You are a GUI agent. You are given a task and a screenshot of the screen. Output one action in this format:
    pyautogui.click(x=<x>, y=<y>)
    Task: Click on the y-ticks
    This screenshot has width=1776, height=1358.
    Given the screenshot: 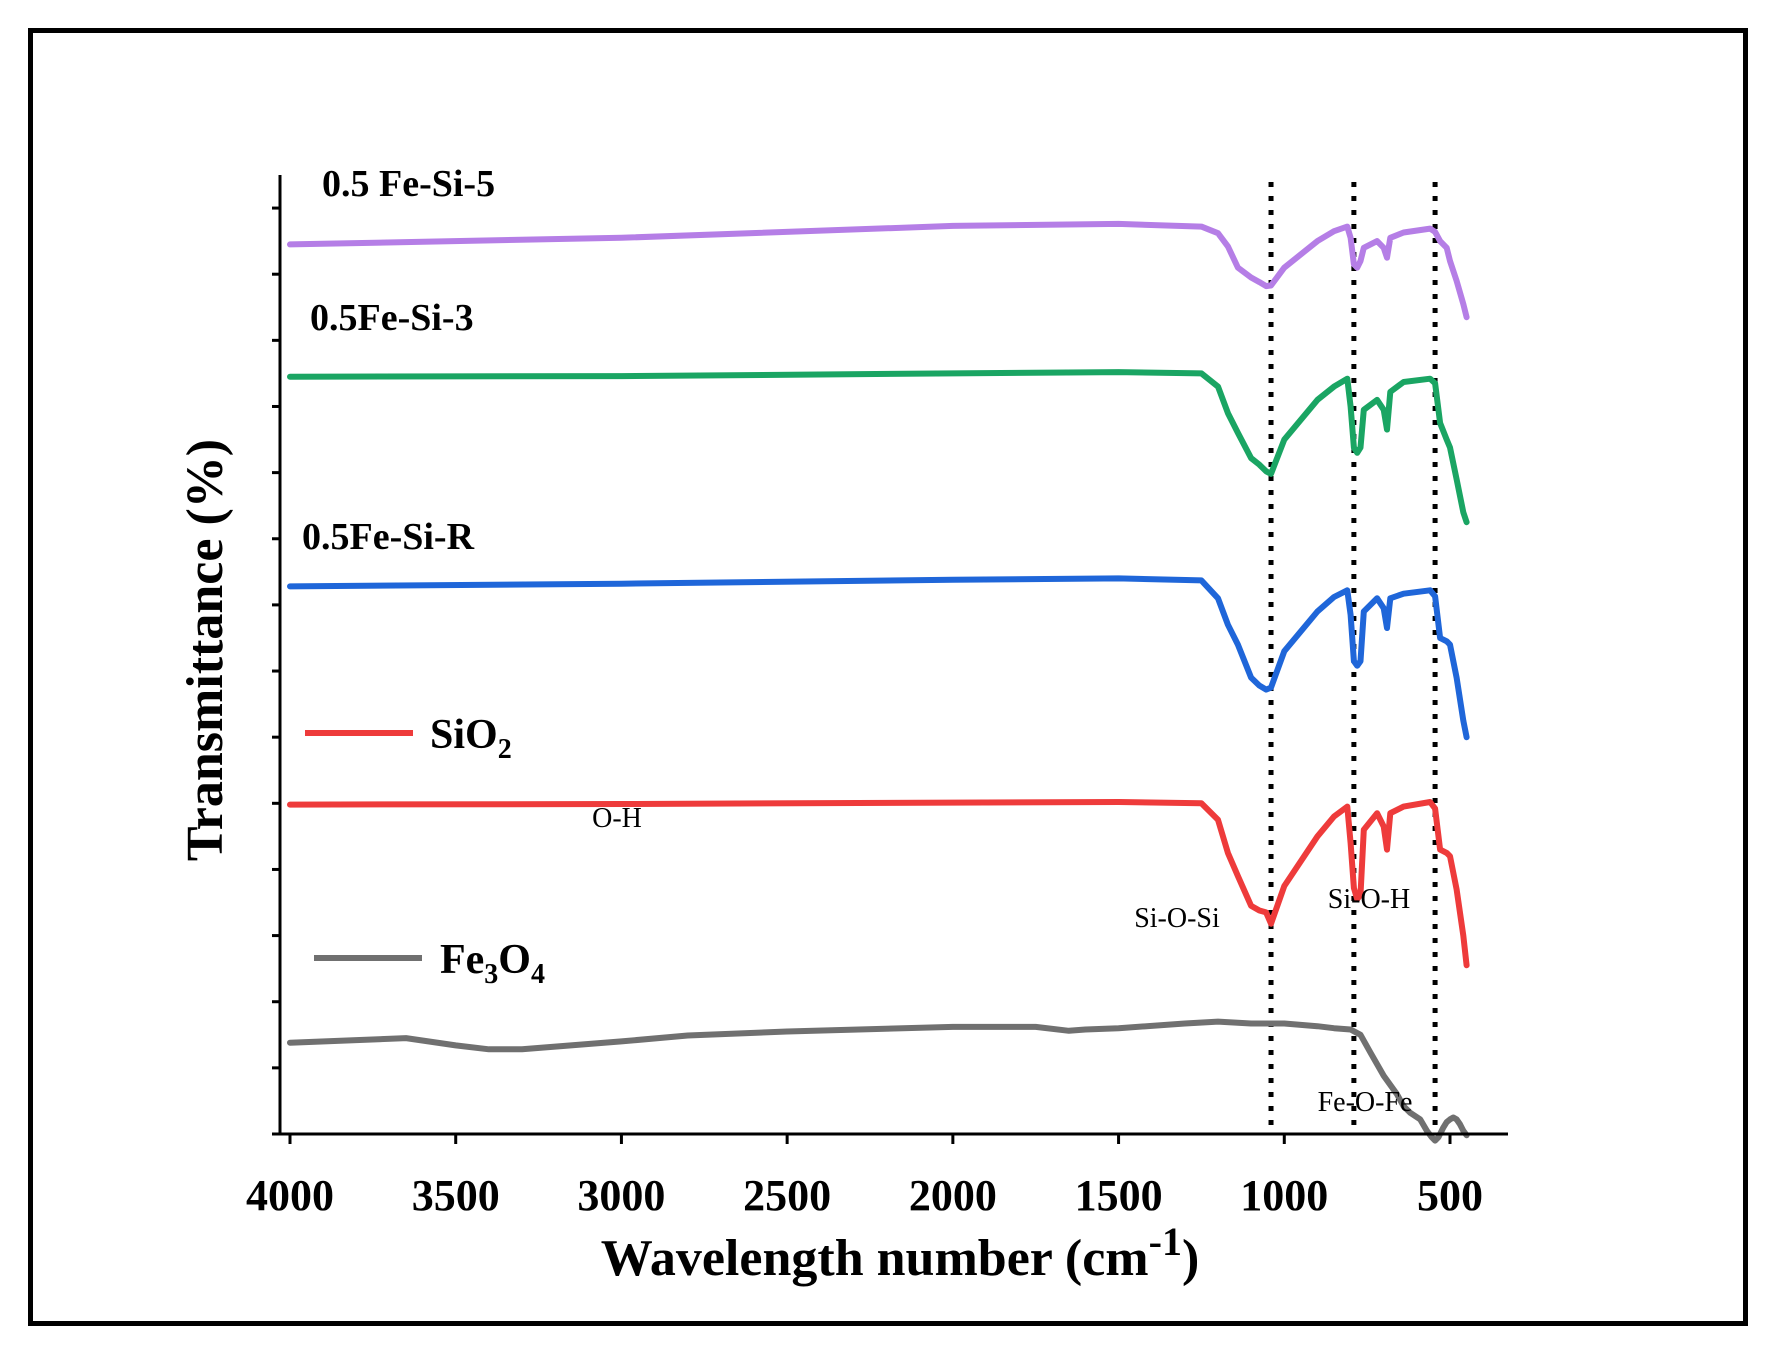 What is the action you would take?
    pyautogui.click(x=276, y=671)
    